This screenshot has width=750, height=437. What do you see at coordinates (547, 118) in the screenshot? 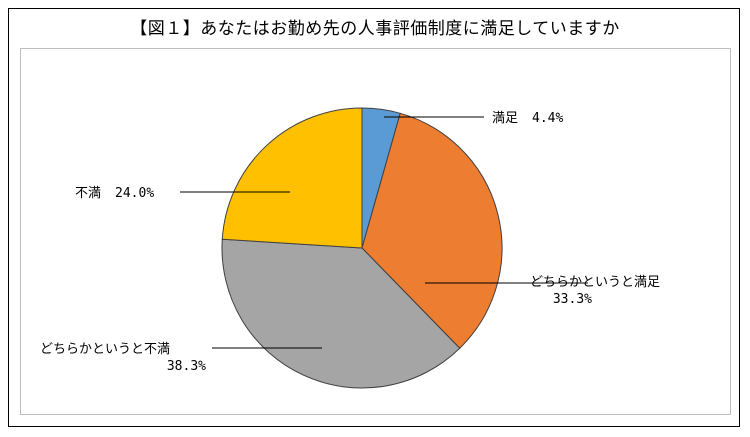
I see `slice-value-1: 4.4%` at bounding box center [547, 118].